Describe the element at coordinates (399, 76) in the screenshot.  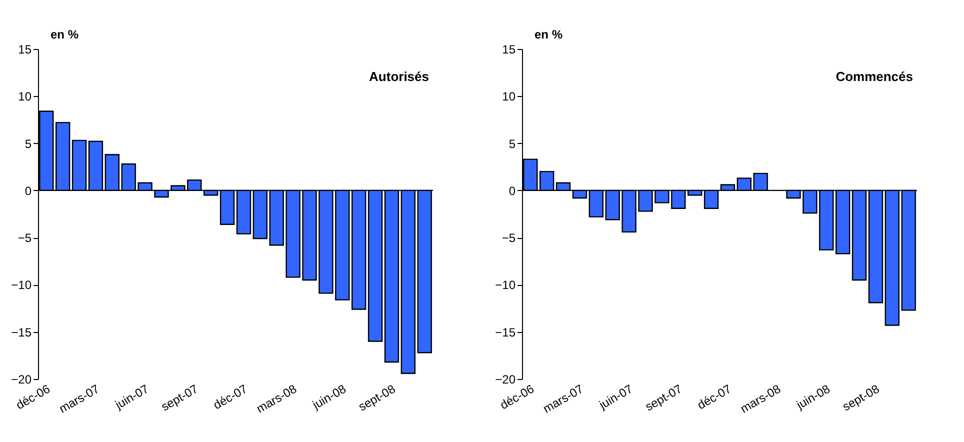
I see `text: Autorisés` at that location.